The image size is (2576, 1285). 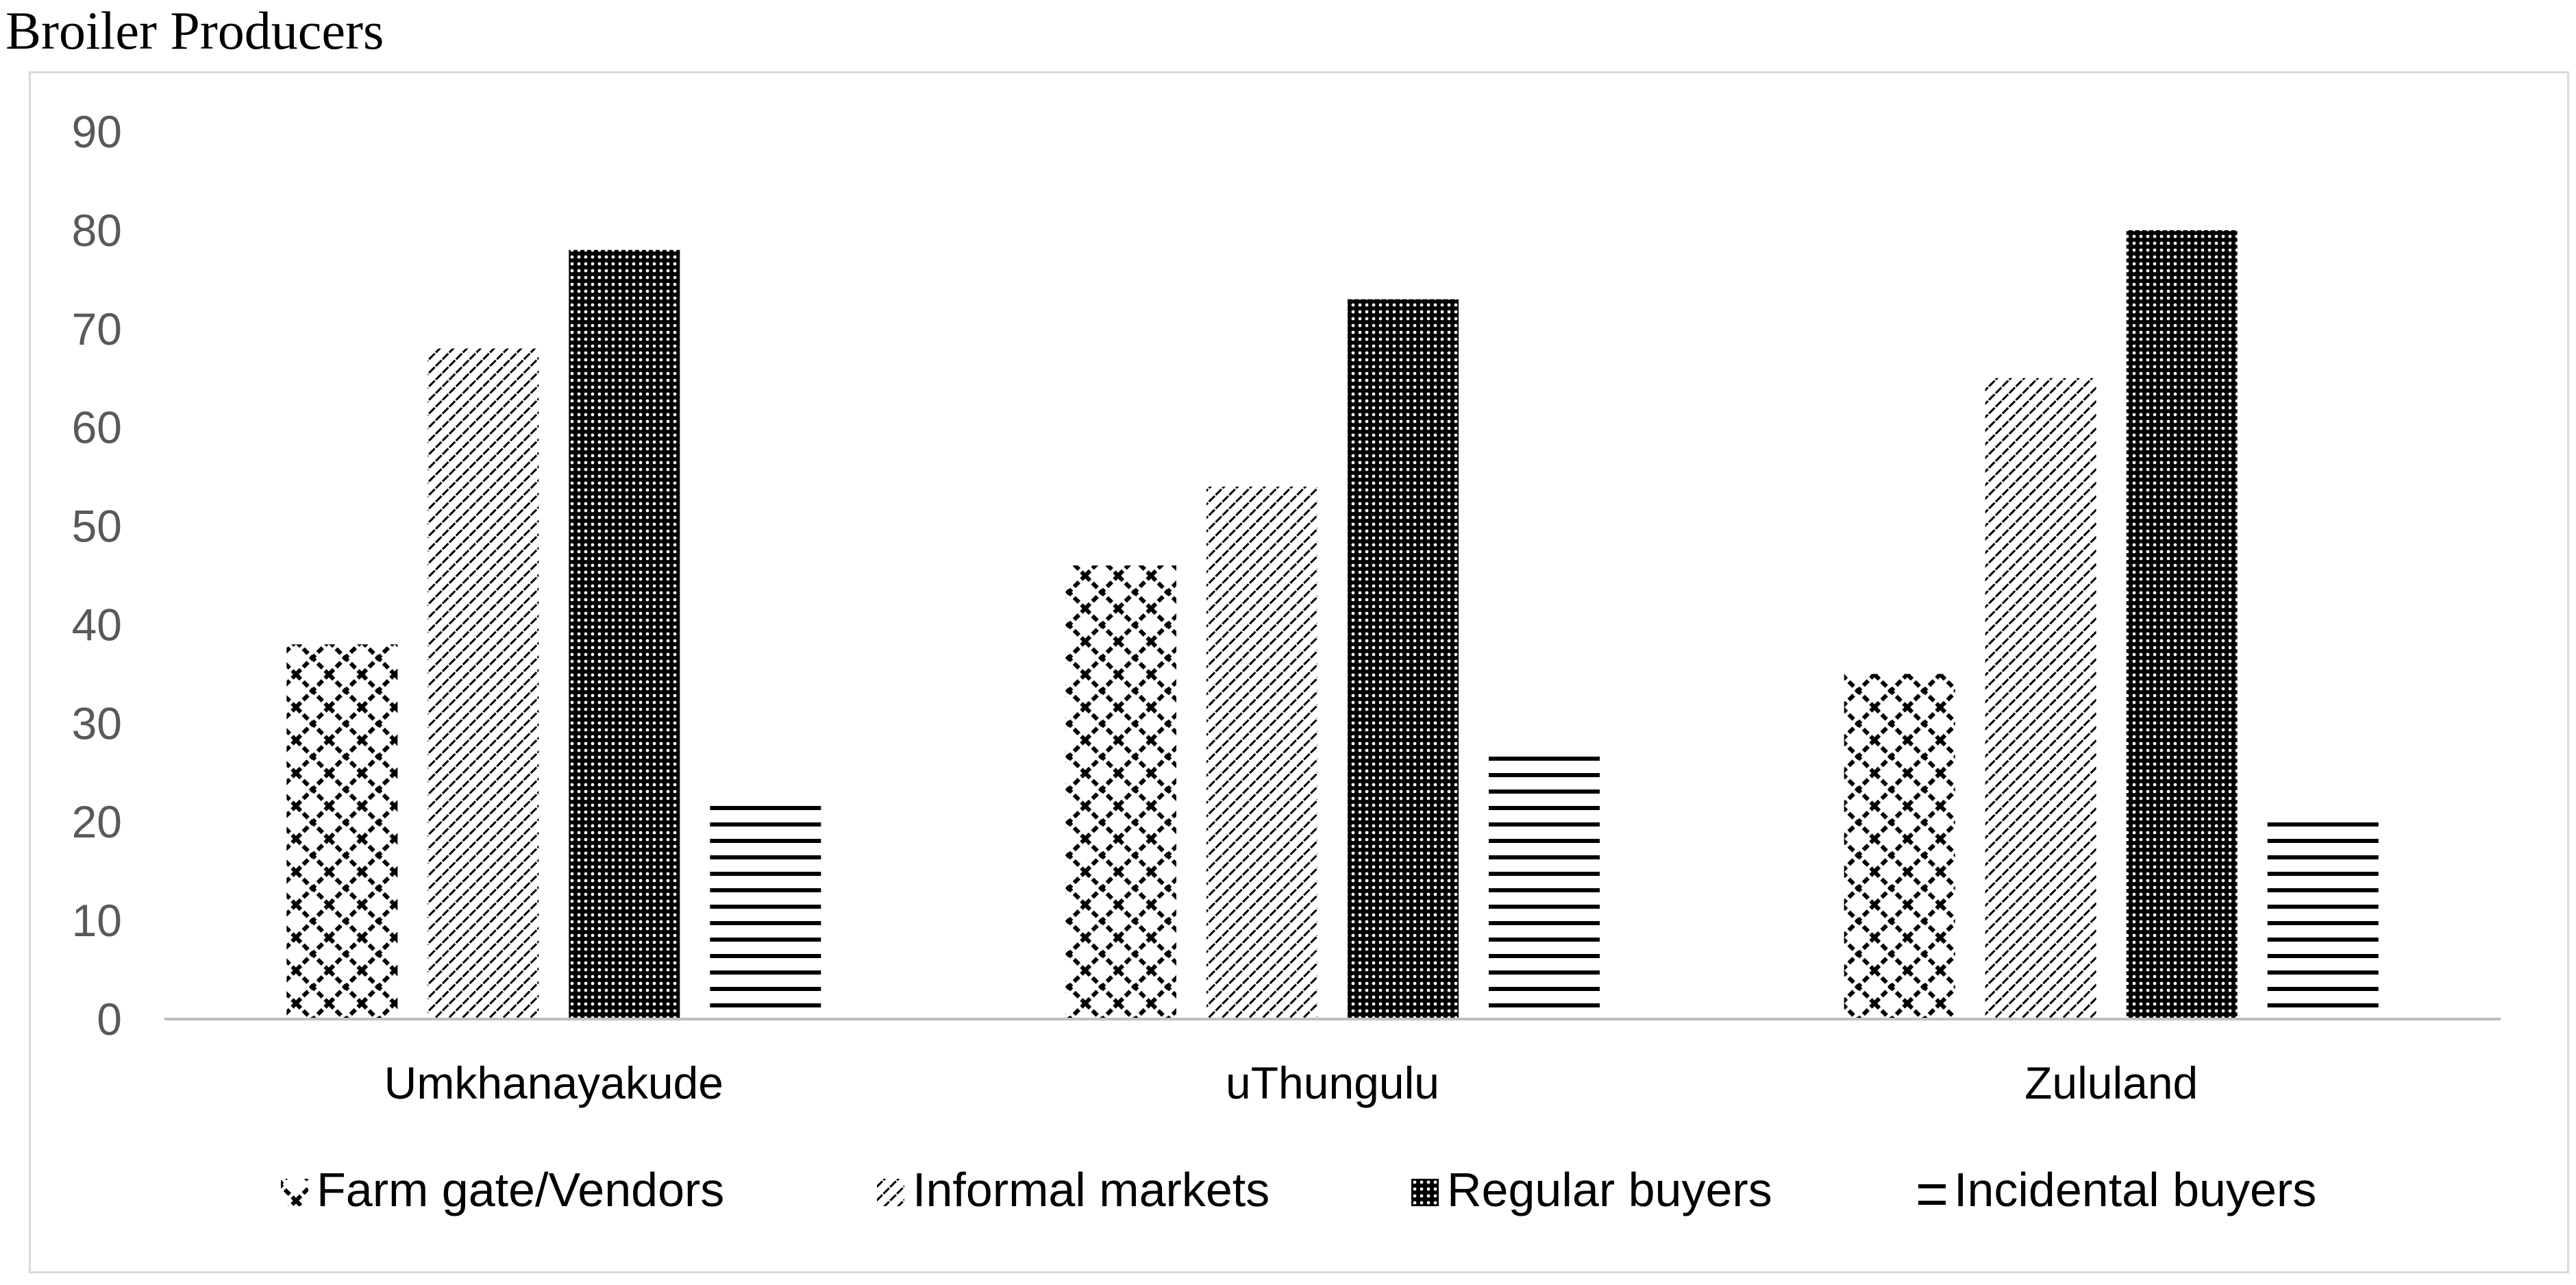 I want to click on bar-informal-markets-uthungulu, so click(x=1261, y=753).